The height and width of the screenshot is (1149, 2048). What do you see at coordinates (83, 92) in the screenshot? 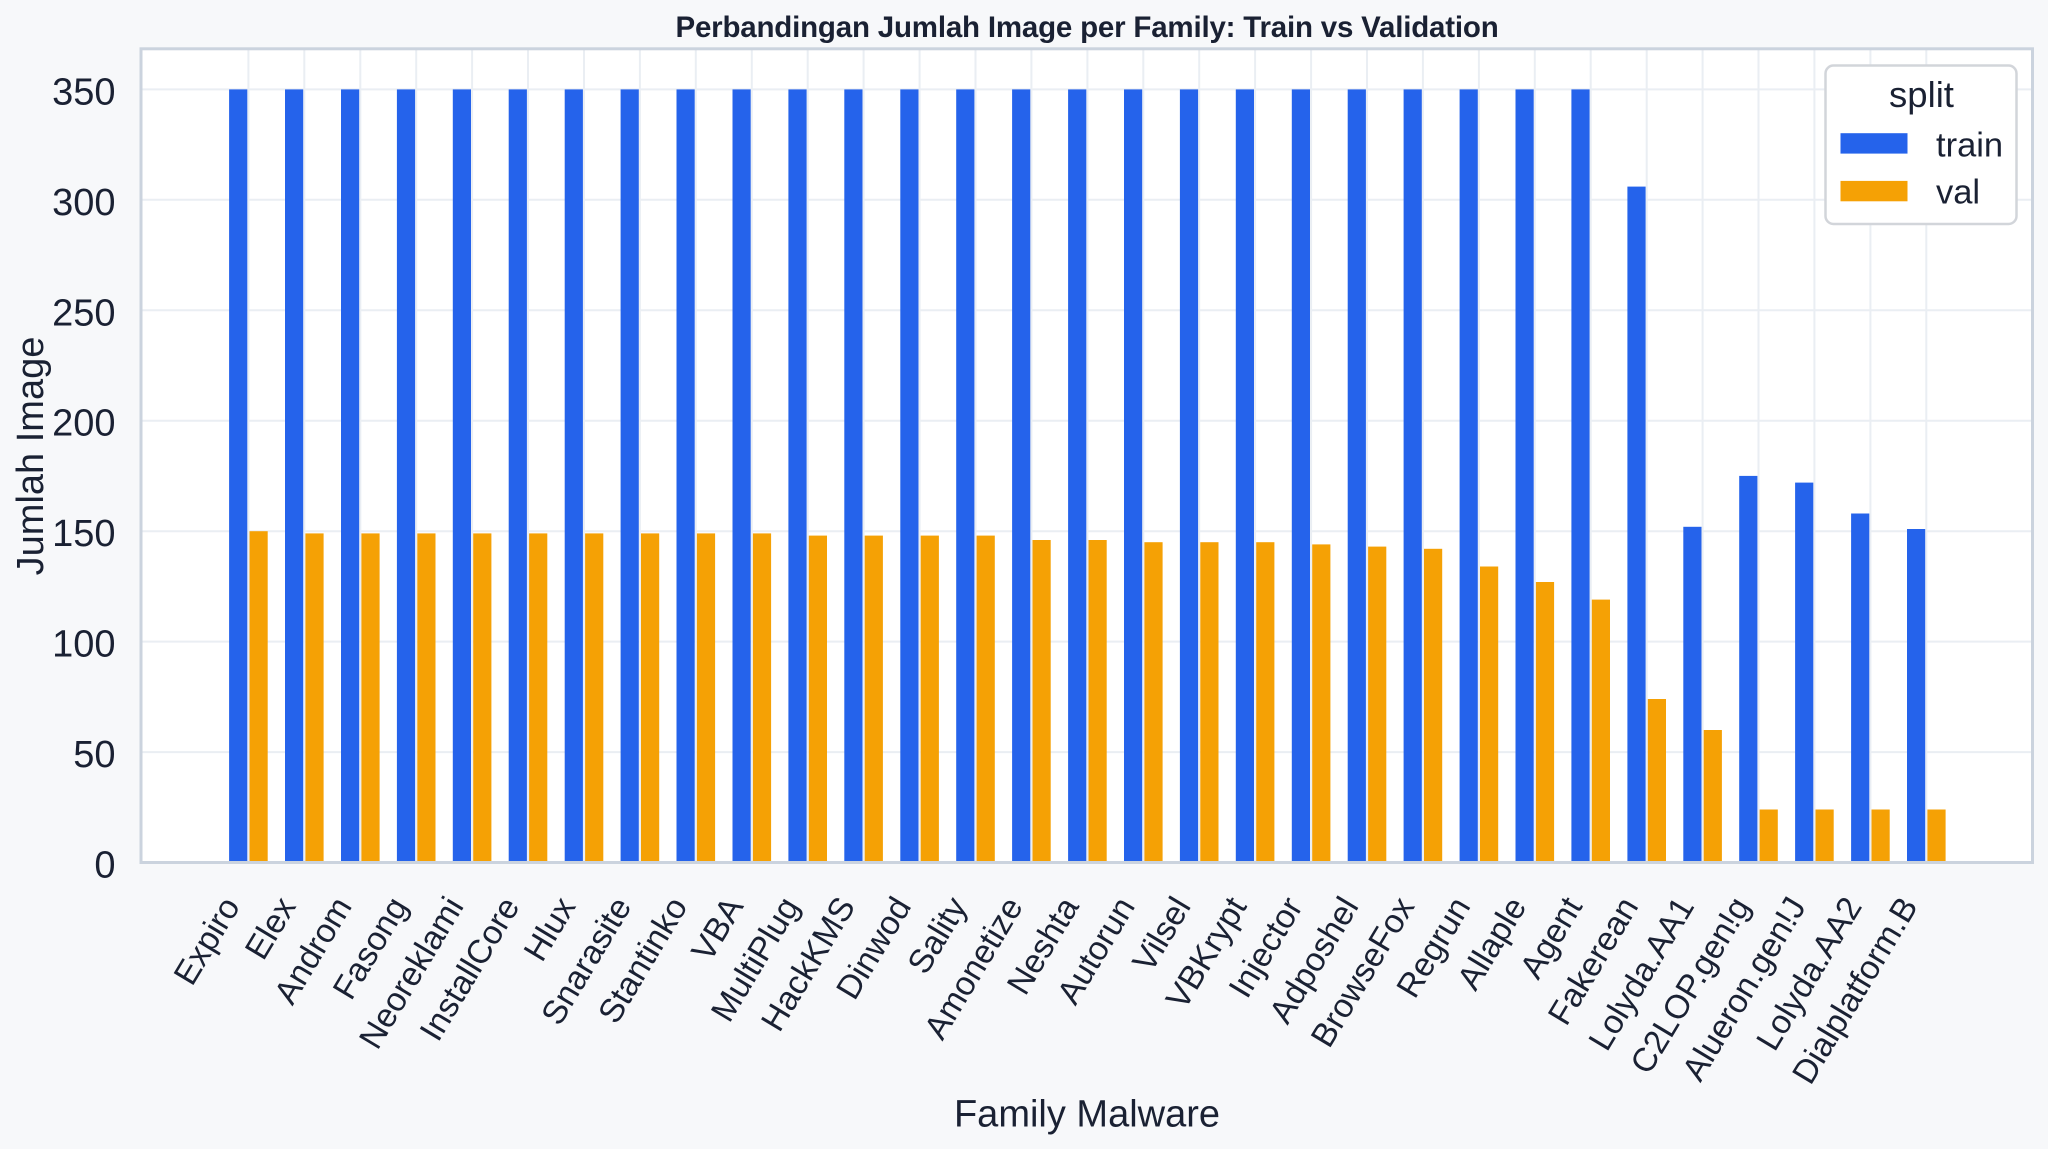
I see `svg-text: 350` at bounding box center [83, 92].